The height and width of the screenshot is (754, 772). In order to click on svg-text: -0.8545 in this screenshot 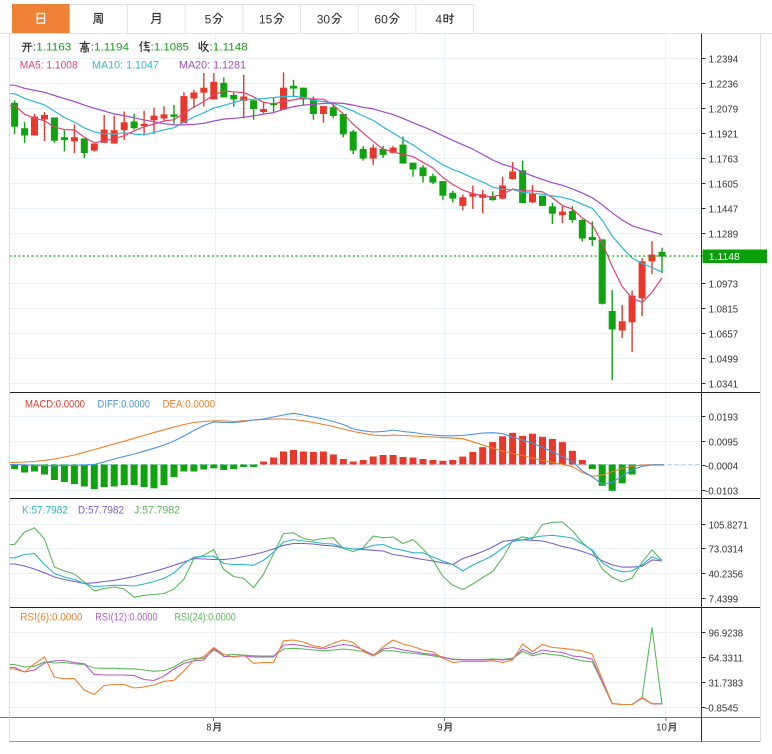, I will do `click(721, 708)`.